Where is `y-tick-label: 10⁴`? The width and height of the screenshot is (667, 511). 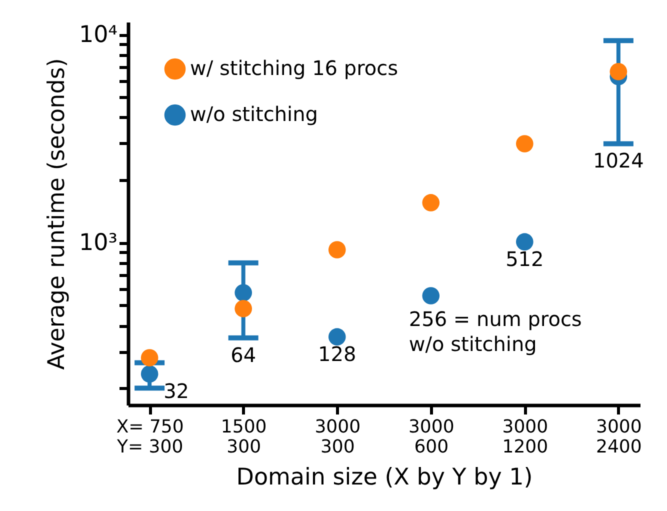
y-tick-label: 10⁴ is located at coordinates (98, 35).